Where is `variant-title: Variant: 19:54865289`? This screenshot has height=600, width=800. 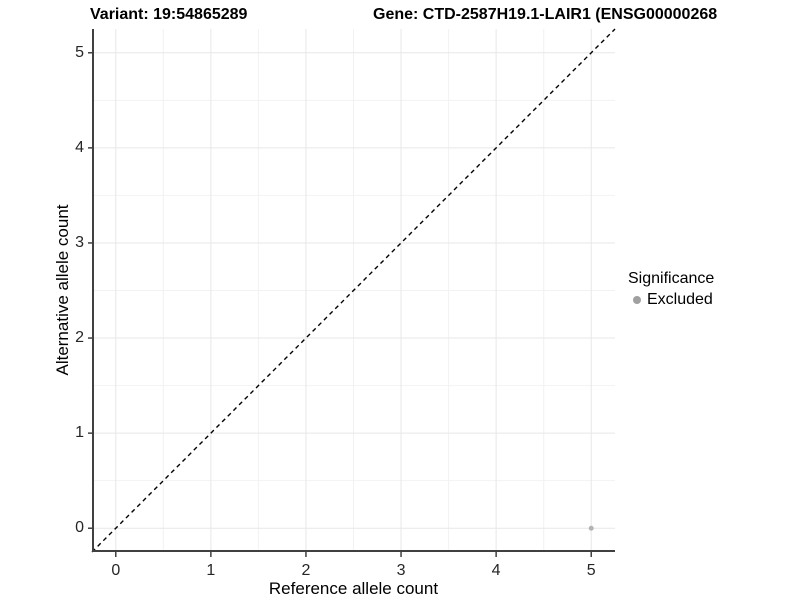
variant-title: Variant: 19:54865289 is located at coordinates (169, 14).